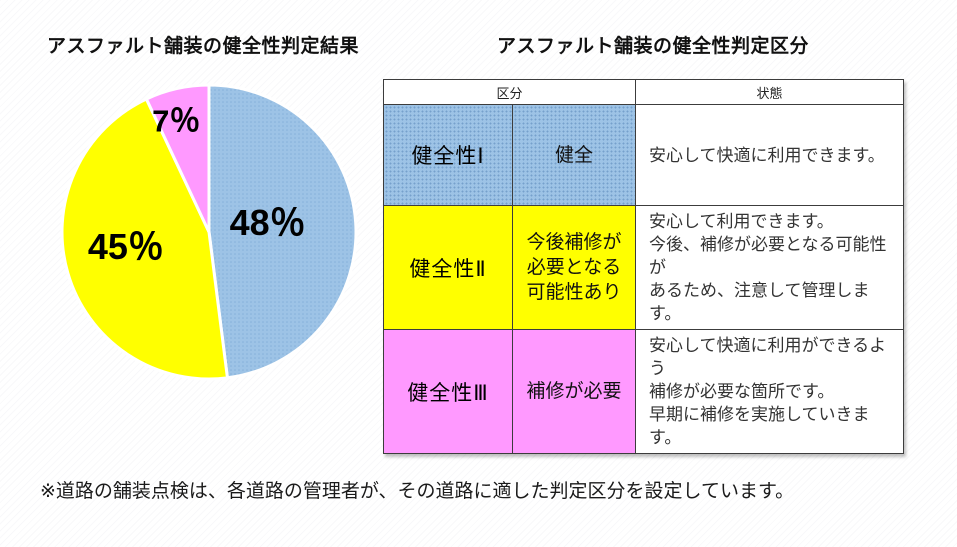  What do you see at coordinates (653, 46) in the screenshot?
I see `table-title: アスファルト舗装の健全性判定区分` at bounding box center [653, 46].